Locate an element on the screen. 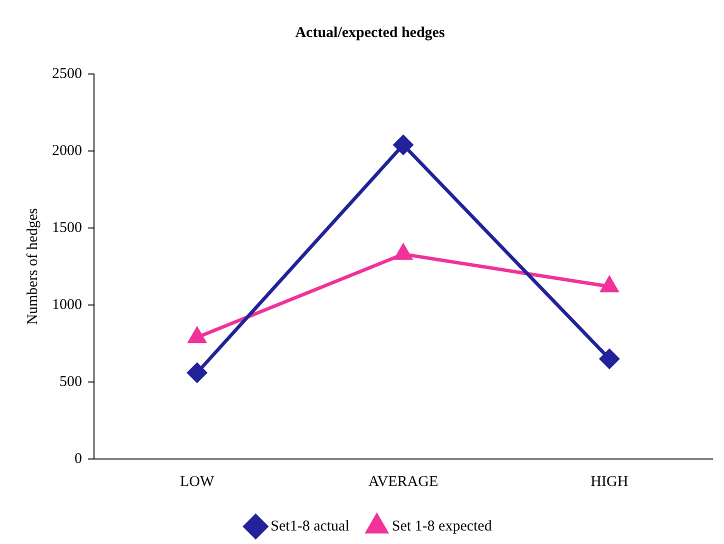  y-tick-label: 1000 is located at coordinates (67, 304).